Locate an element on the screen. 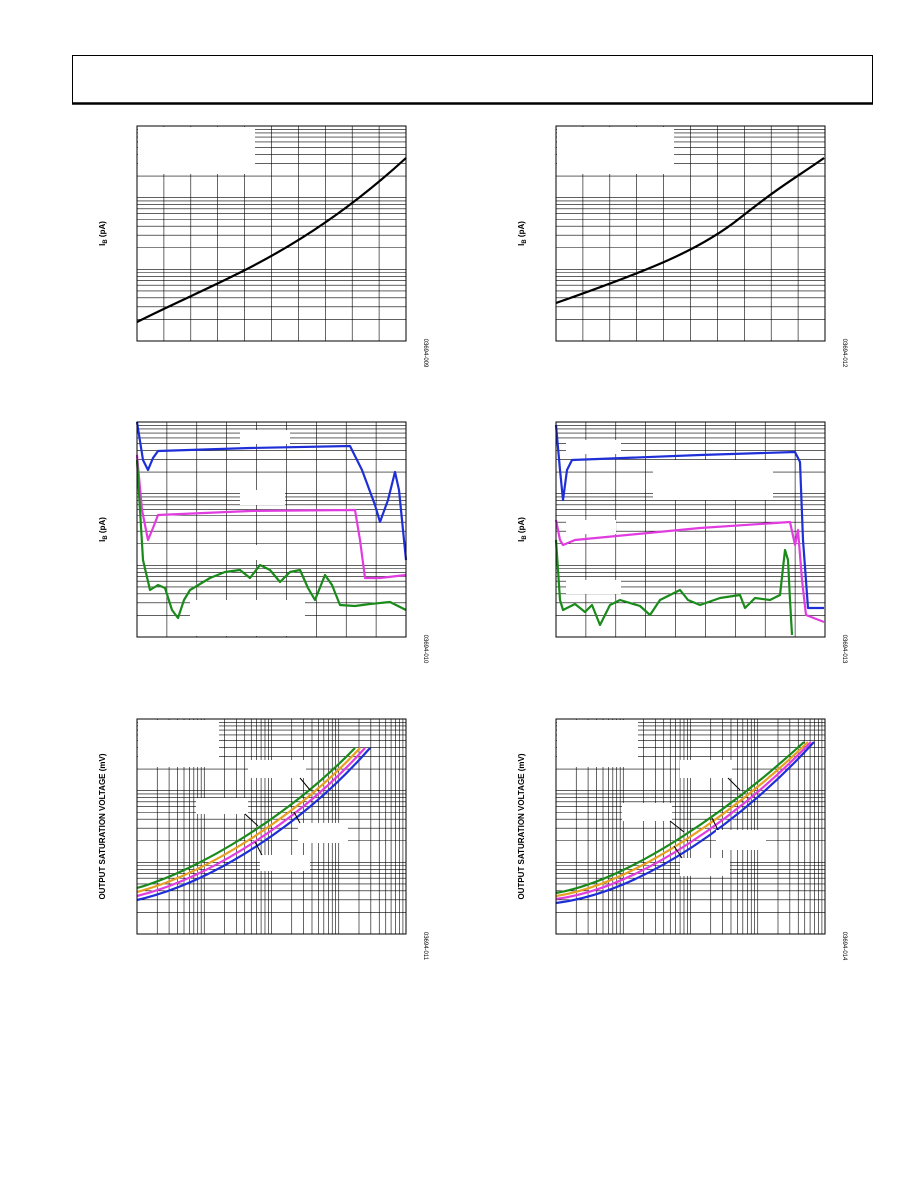 Image resolution: width=918 pixels, height=1188 pixels. figure-id: 03694-009 is located at coordinates (425, 353).